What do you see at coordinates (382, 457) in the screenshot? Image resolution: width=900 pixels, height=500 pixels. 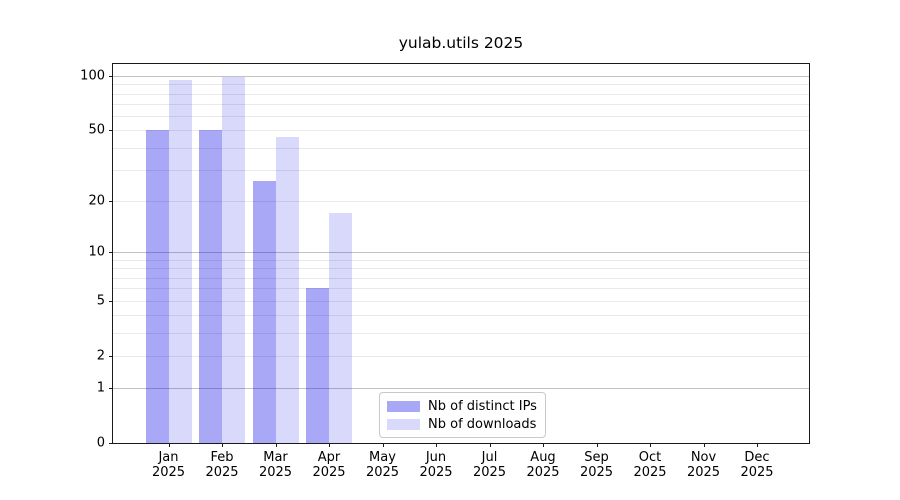 I see `x-tick-month: May` at bounding box center [382, 457].